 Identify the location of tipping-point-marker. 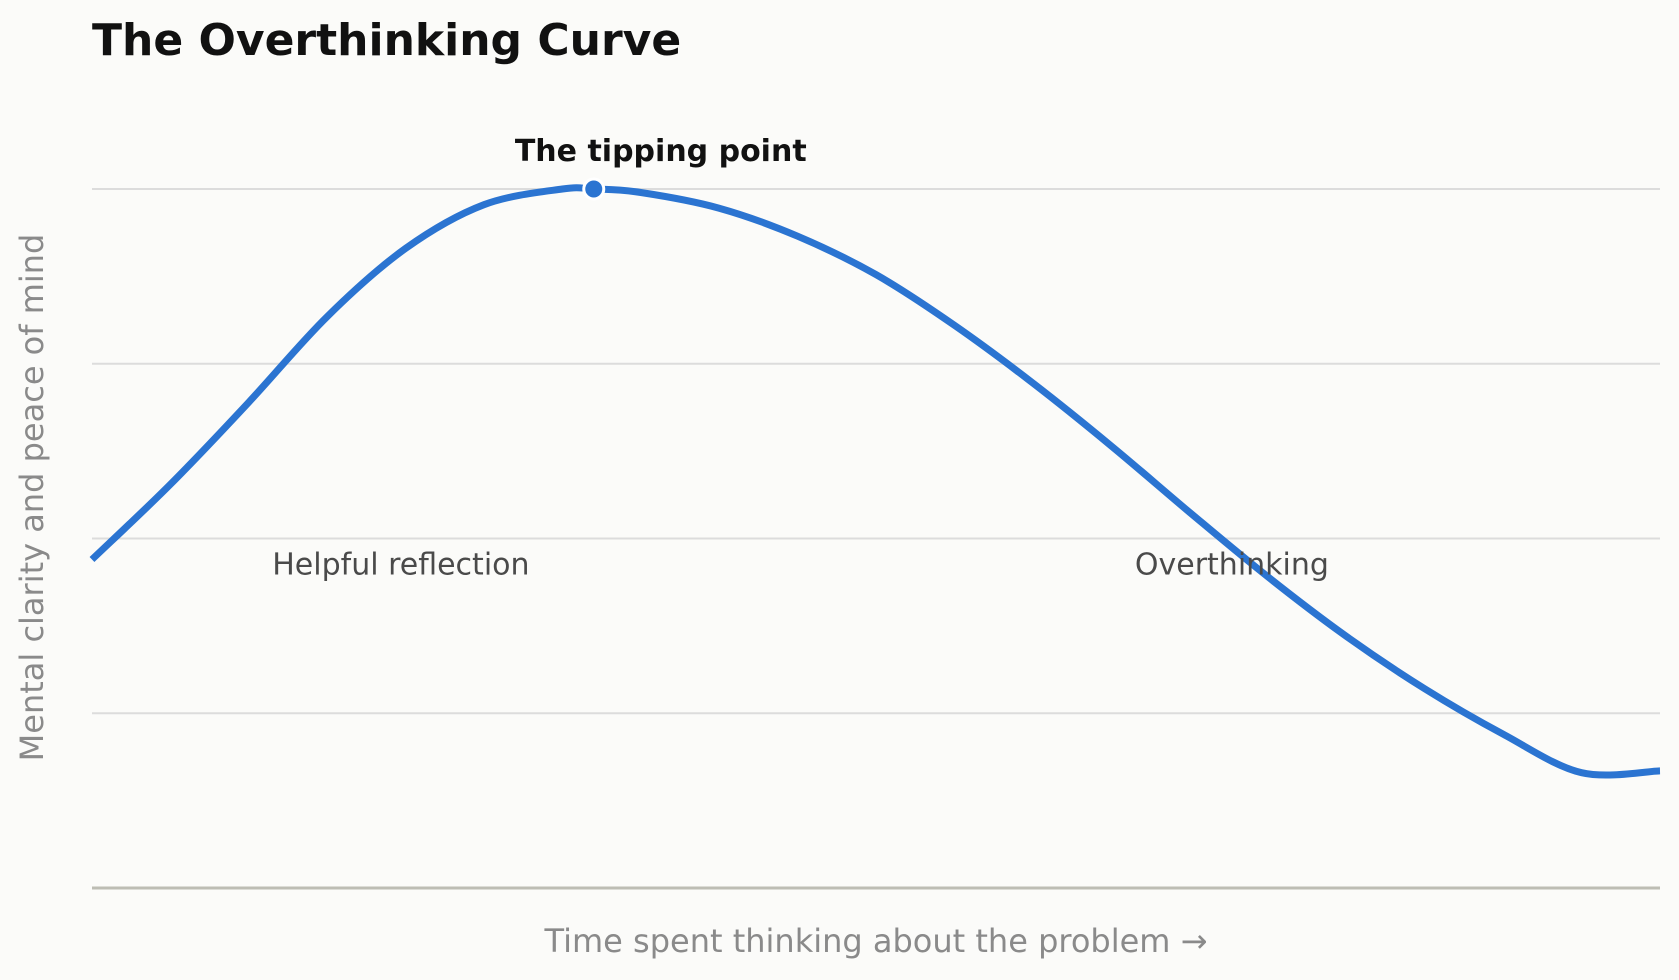
(594, 189).